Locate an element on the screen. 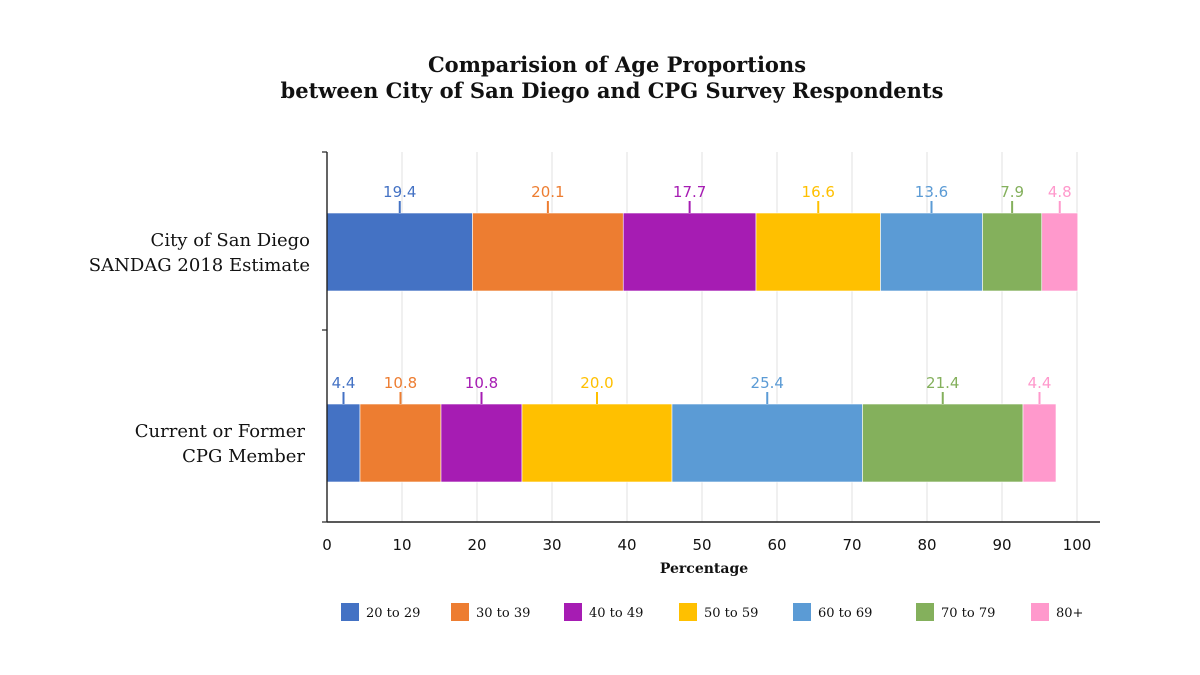 The height and width of the screenshot is (675, 1200). x-tick-label-30: 30 is located at coordinates (551, 545).